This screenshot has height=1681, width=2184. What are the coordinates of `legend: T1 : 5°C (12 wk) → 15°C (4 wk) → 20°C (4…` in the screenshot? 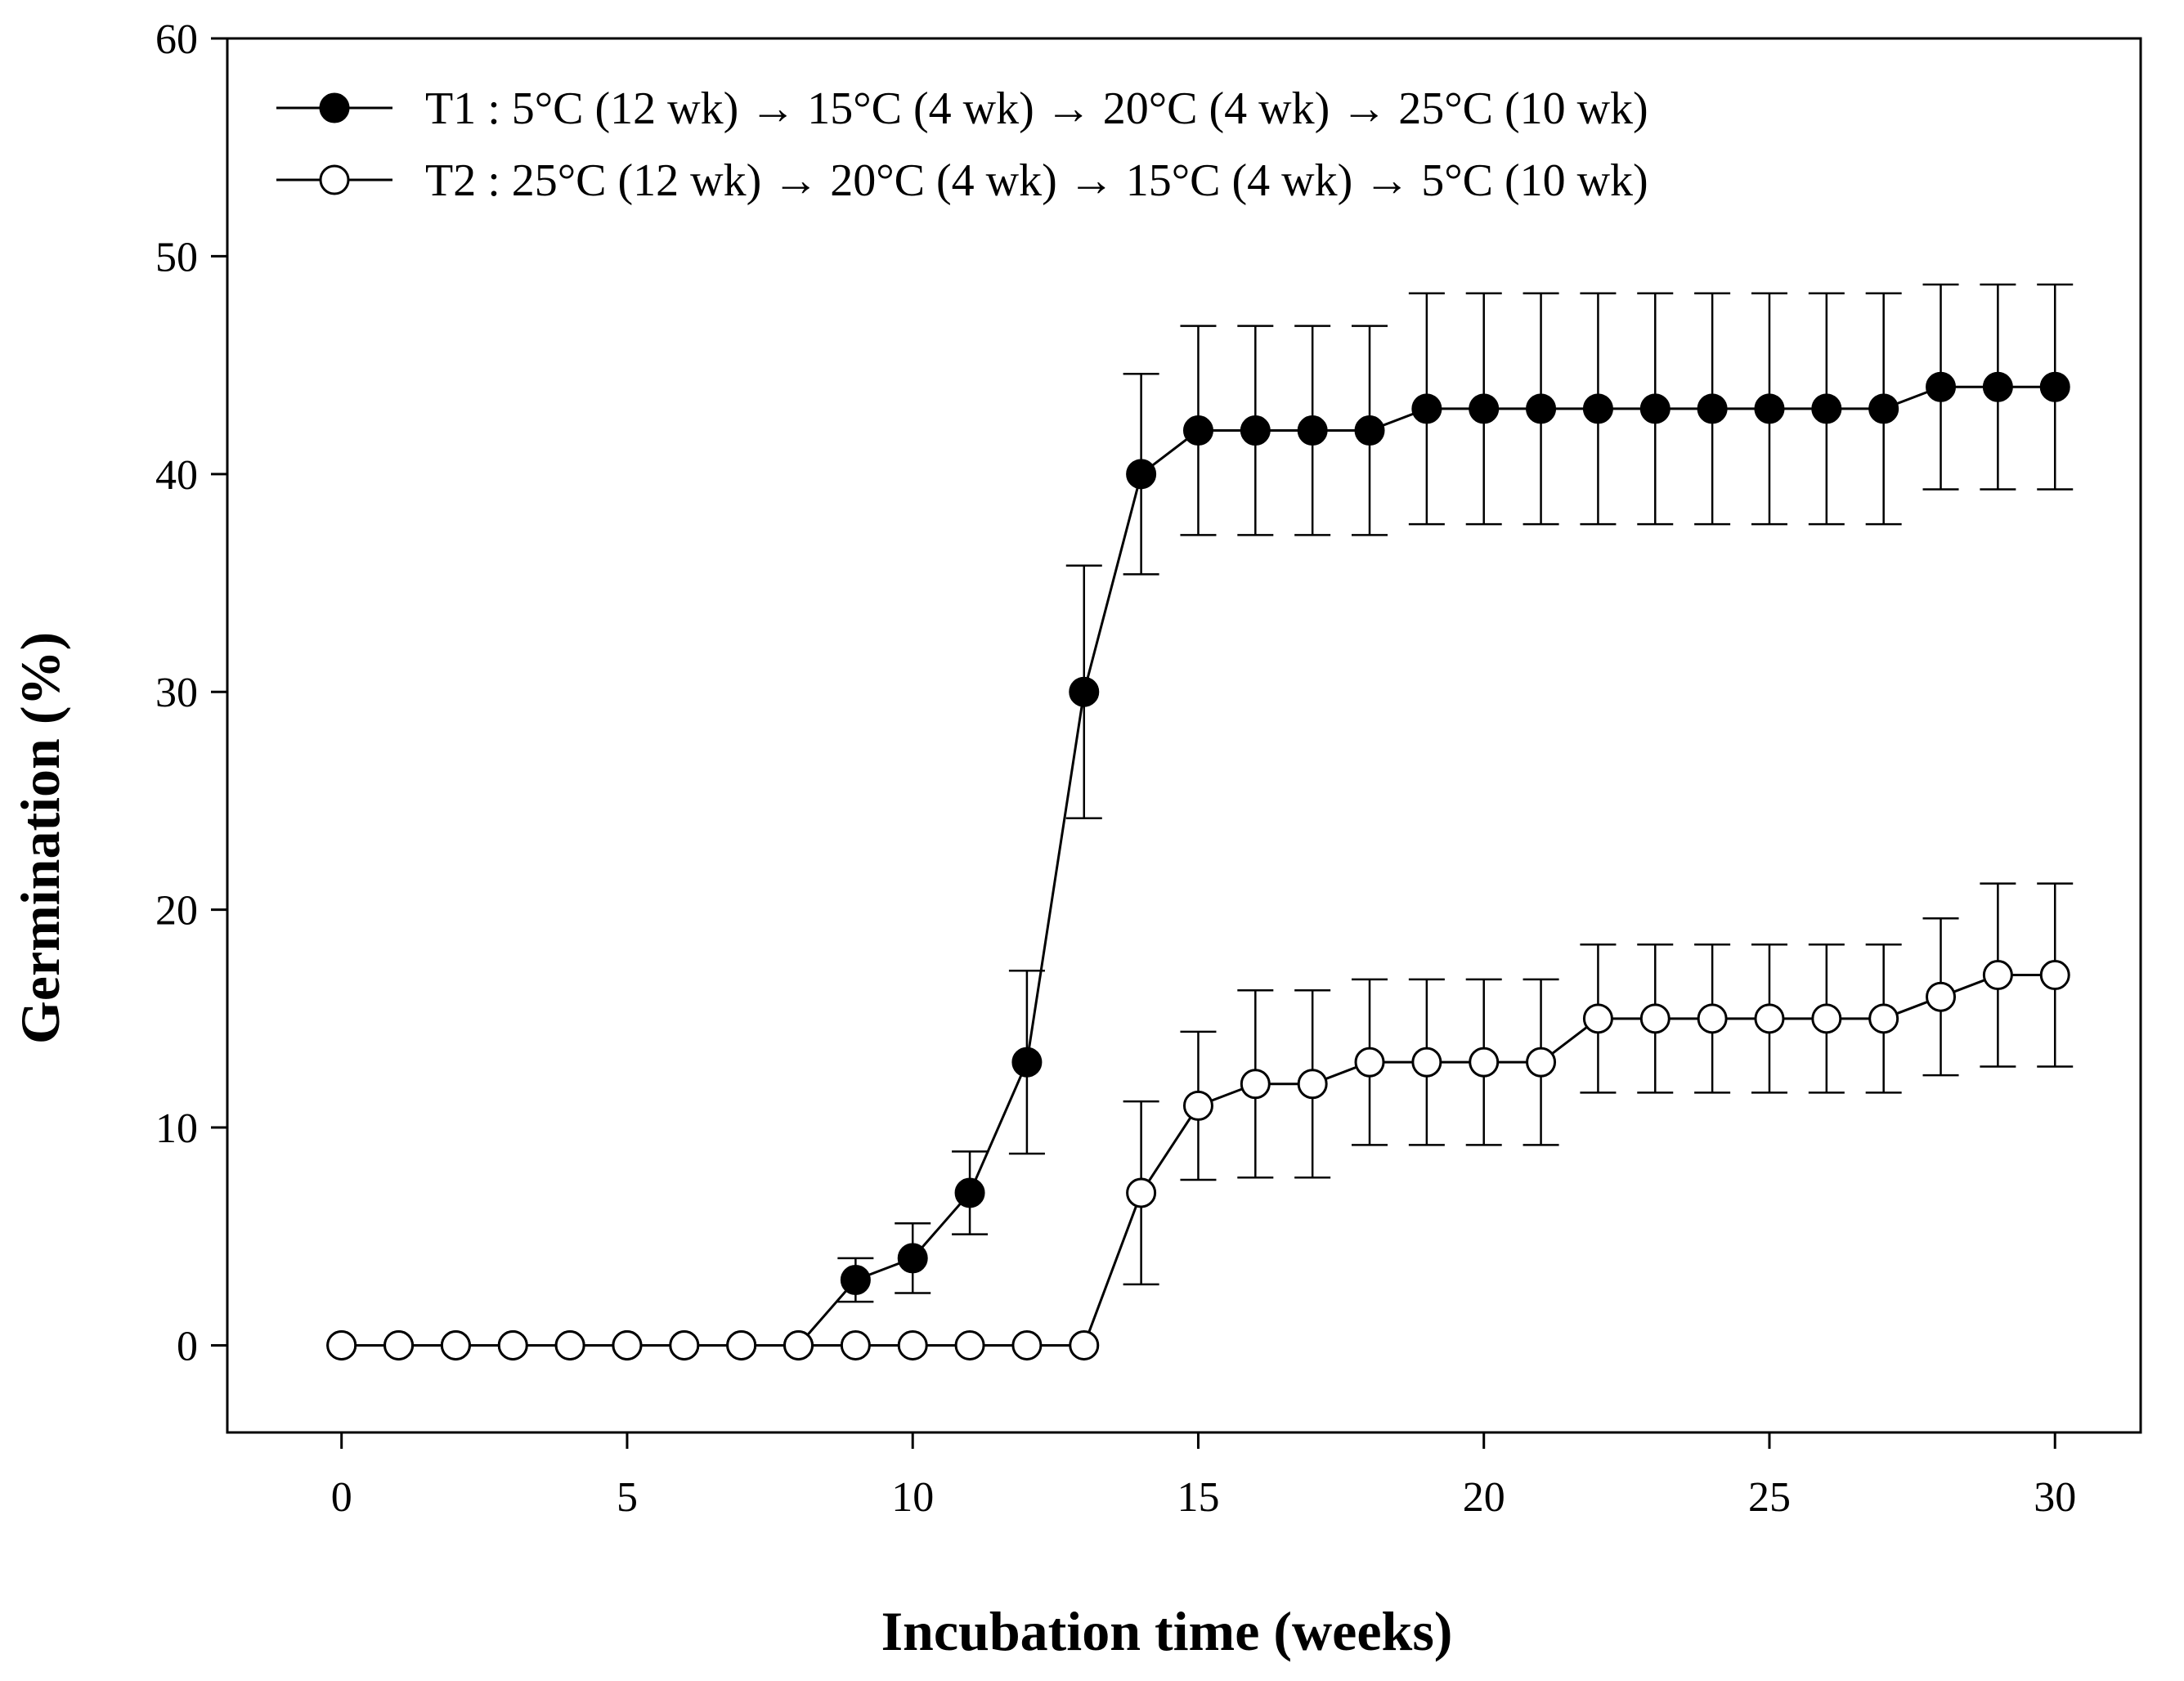 It's located at (962, 144).